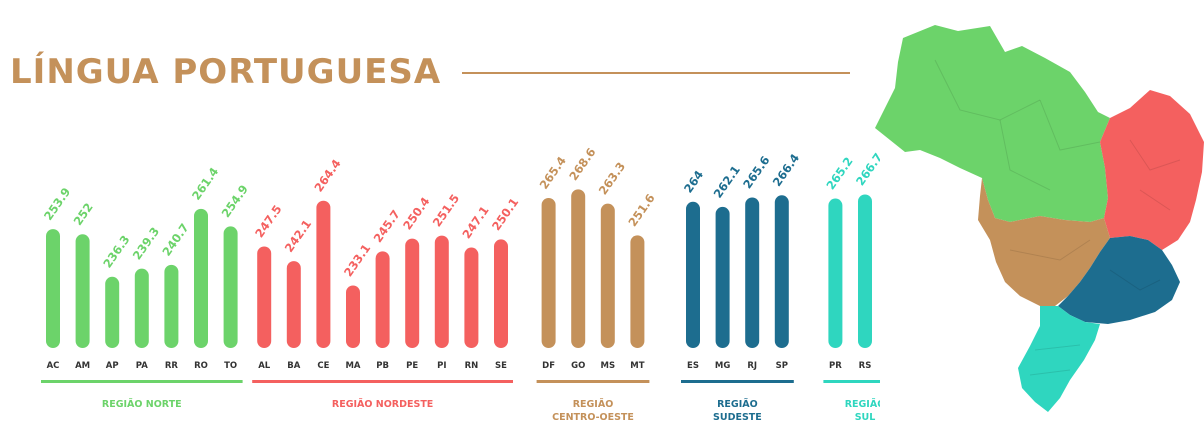 This screenshot has width=1204, height=431. What do you see at coordinates (142, 366) in the screenshot?
I see `tick-label-pa: PA` at bounding box center [142, 366].